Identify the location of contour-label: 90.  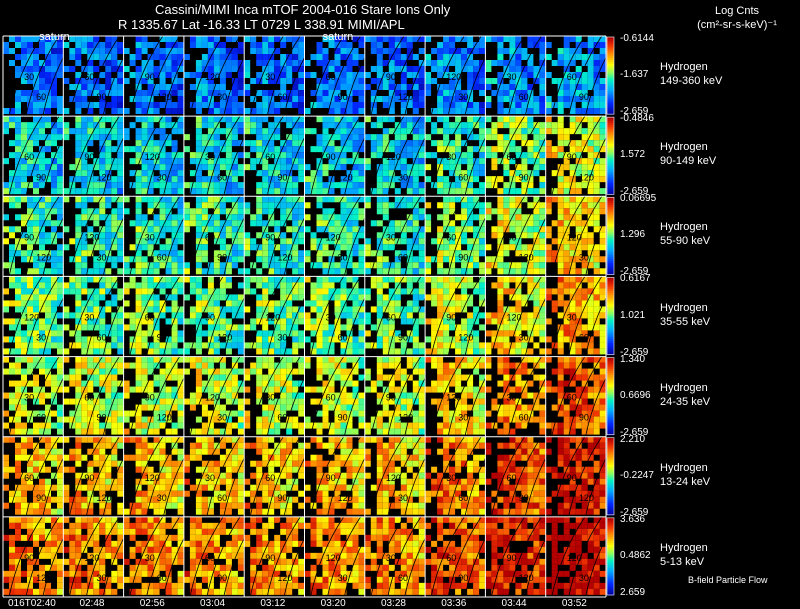
(282, 177).